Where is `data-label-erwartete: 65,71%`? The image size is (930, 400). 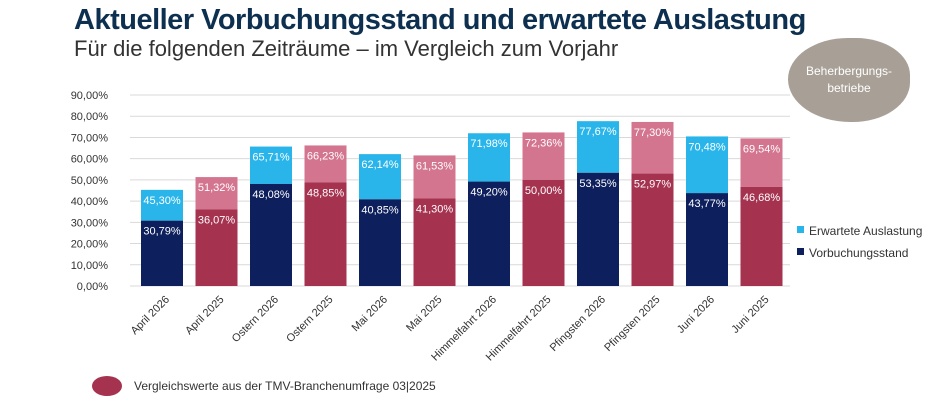 data-label-erwartete: 65,71% is located at coordinates (271, 158).